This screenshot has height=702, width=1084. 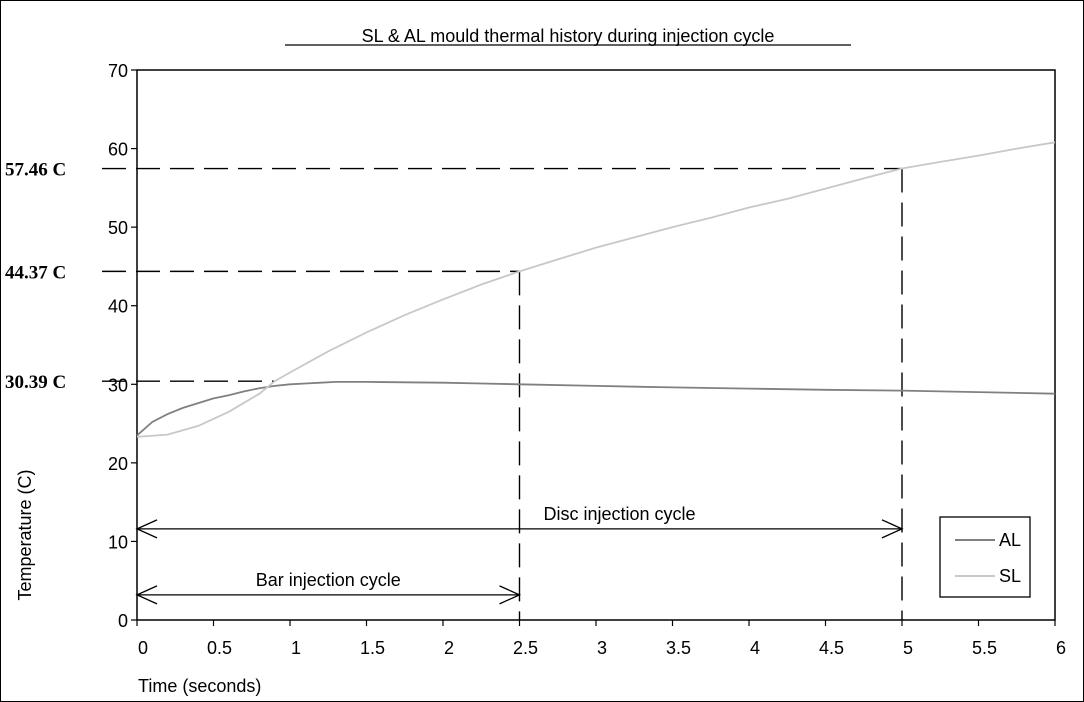 What do you see at coordinates (118, 307) in the screenshot?
I see `y-tick-label: 40` at bounding box center [118, 307].